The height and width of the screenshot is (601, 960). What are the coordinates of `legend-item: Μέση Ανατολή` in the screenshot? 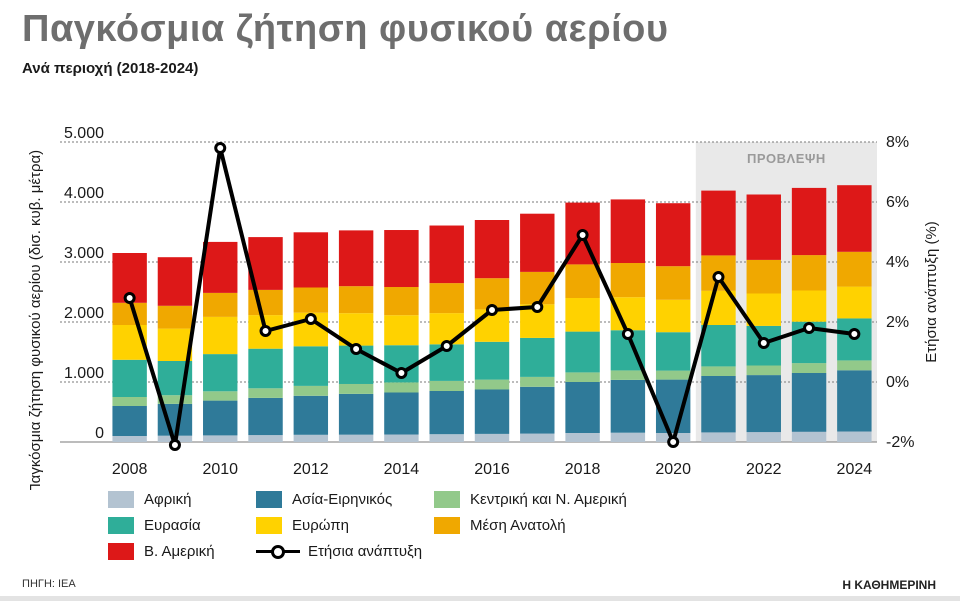 It's located at (500, 525).